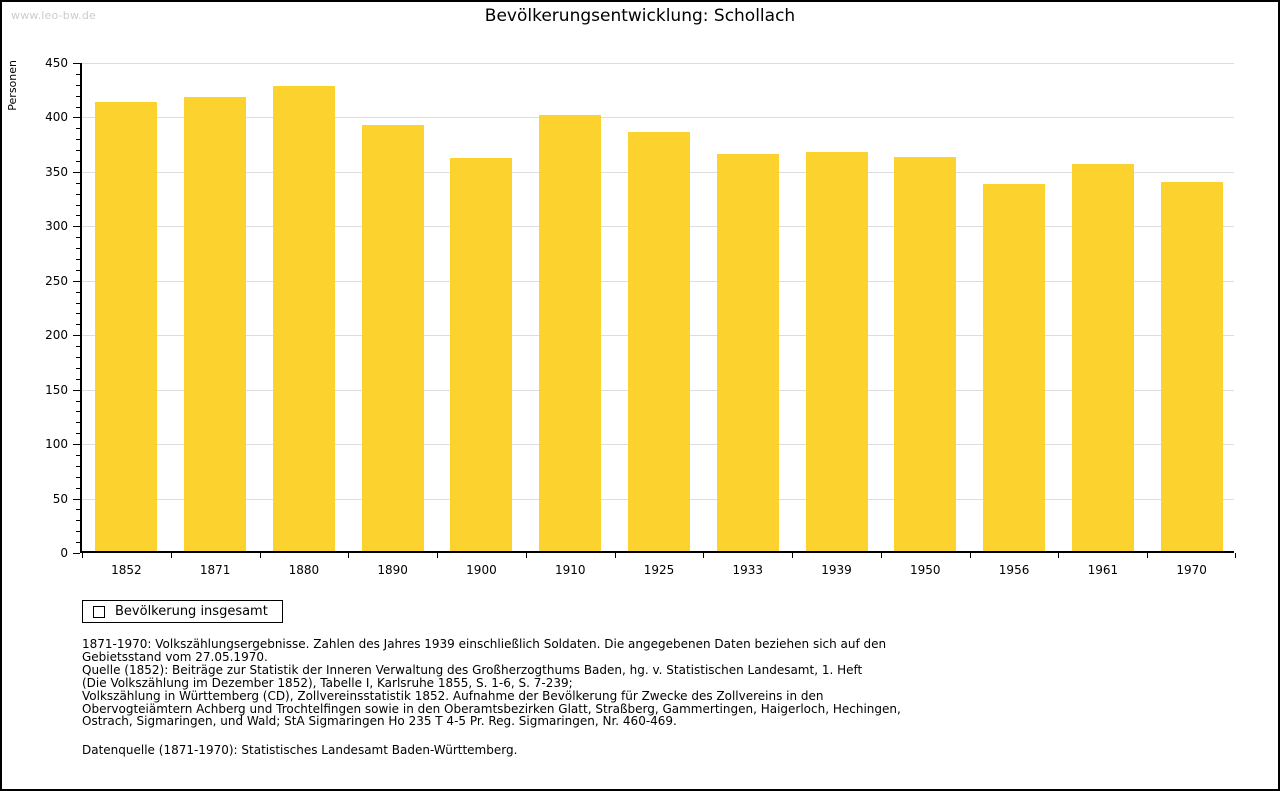 The height and width of the screenshot is (791, 1280). I want to click on bar-1956, so click(1014, 367).